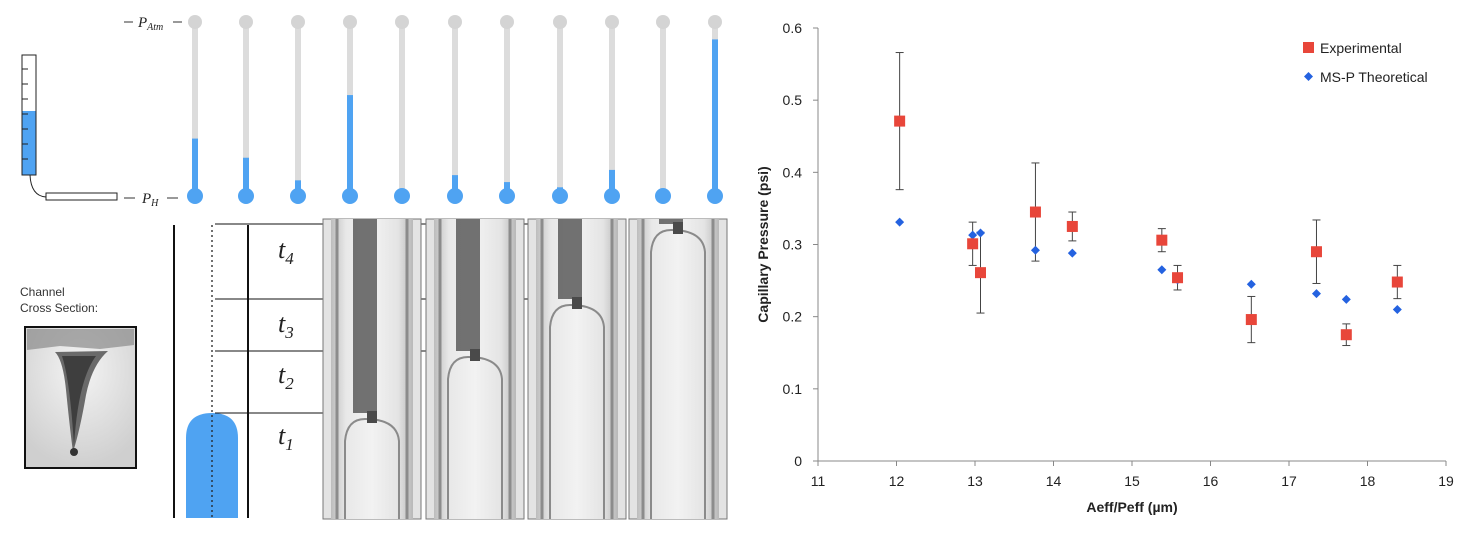 The image size is (1476, 552). What do you see at coordinates (793, 317) in the screenshot?
I see `y-tick-label: 0.2` at bounding box center [793, 317].